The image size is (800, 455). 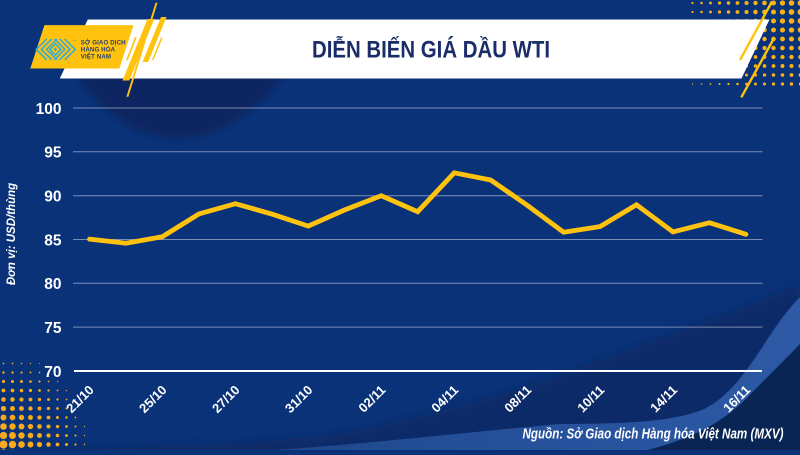 What do you see at coordinates (96, 57) in the screenshot?
I see `svg-text: VIỆT NAM` at bounding box center [96, 57].